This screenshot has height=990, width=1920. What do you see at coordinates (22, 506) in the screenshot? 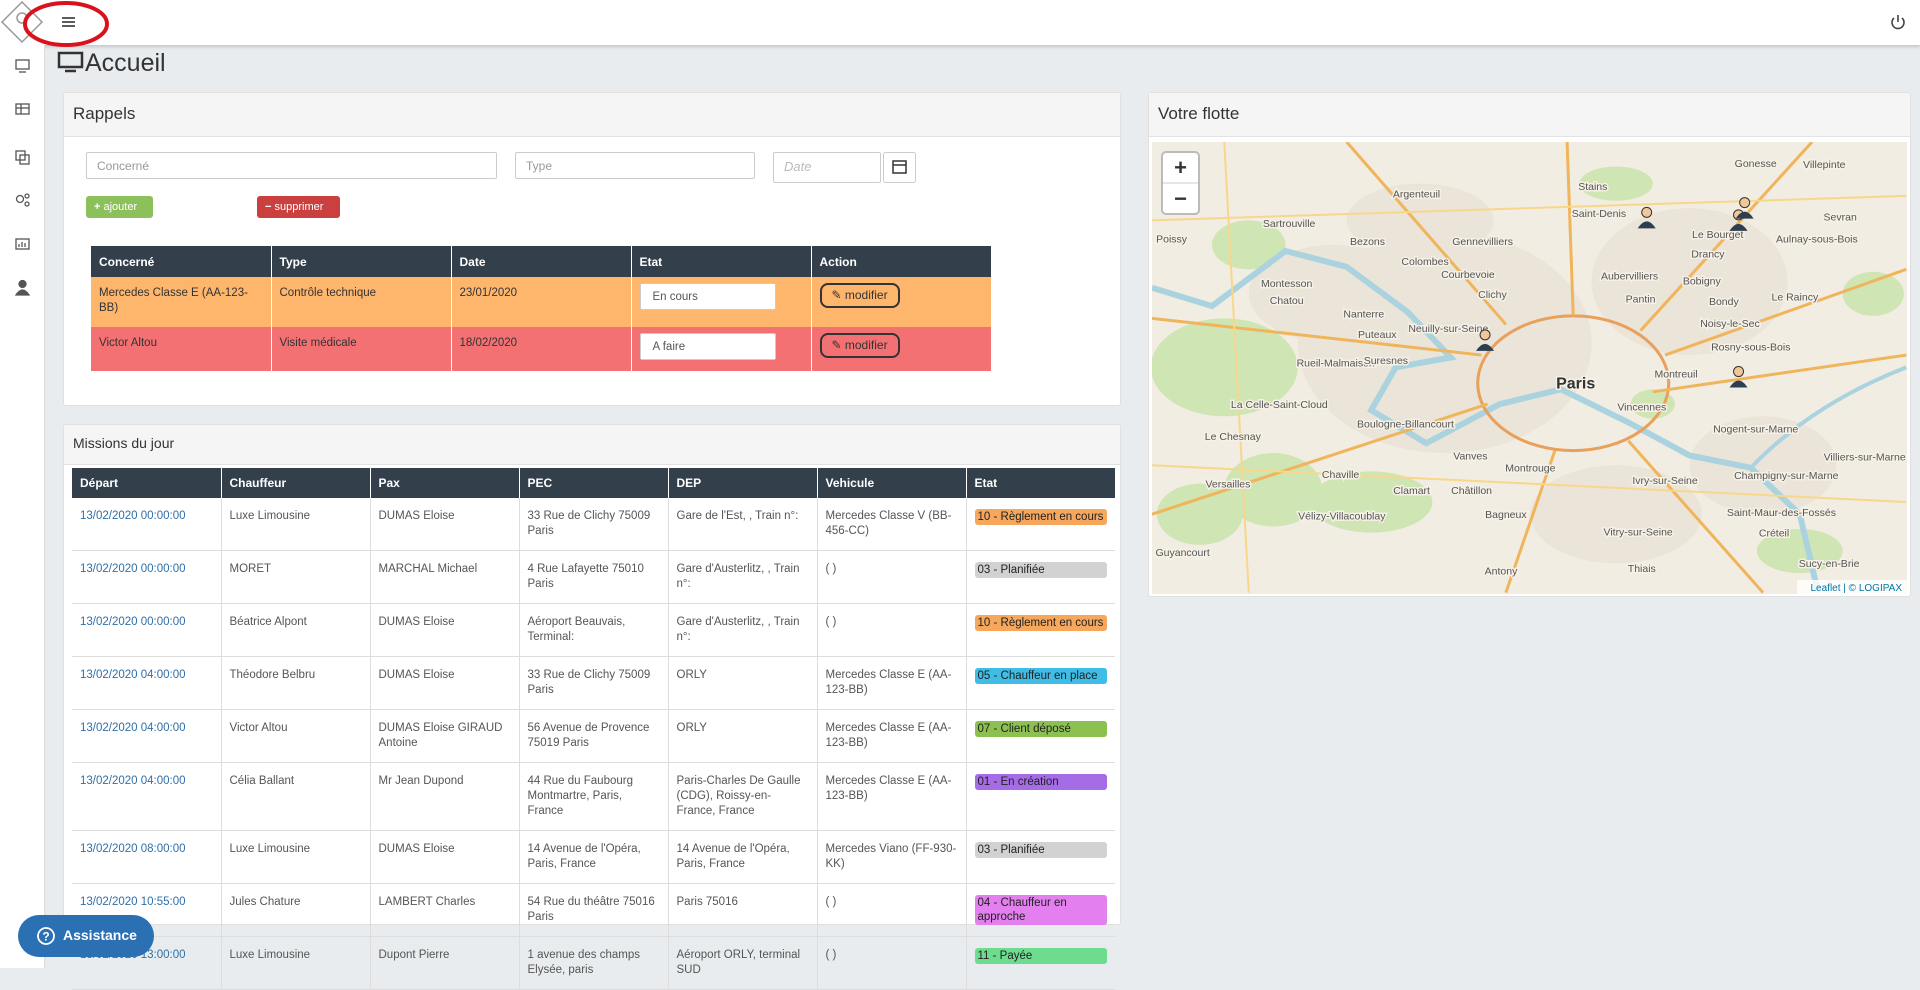
I see `sidebar` at bounding box center [22, 506].